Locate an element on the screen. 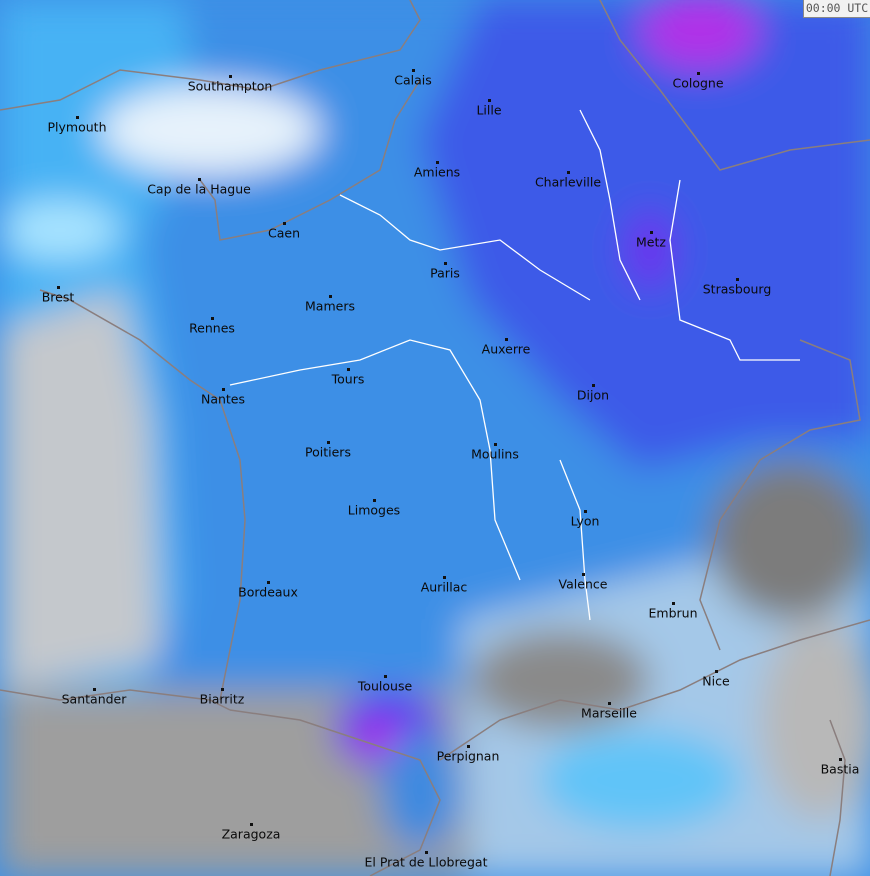 The height and width of the screenshot is (876, 870). city-label: Bordeaux is located at coordinates (268, 592).